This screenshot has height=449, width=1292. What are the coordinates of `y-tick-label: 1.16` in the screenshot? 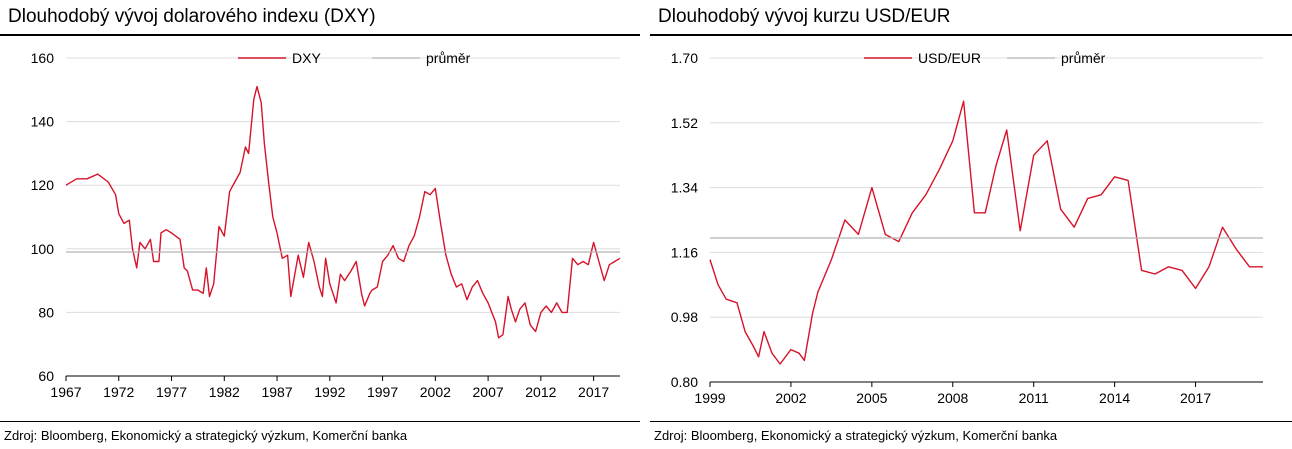 It's located at (684, 252).